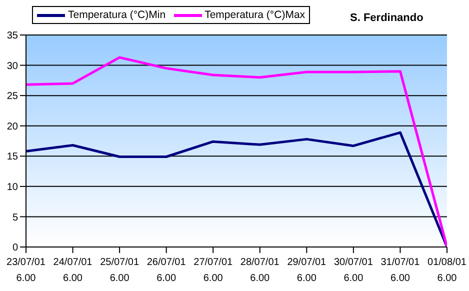  I want to click on y-tick-label: 25, so click(12, 96).